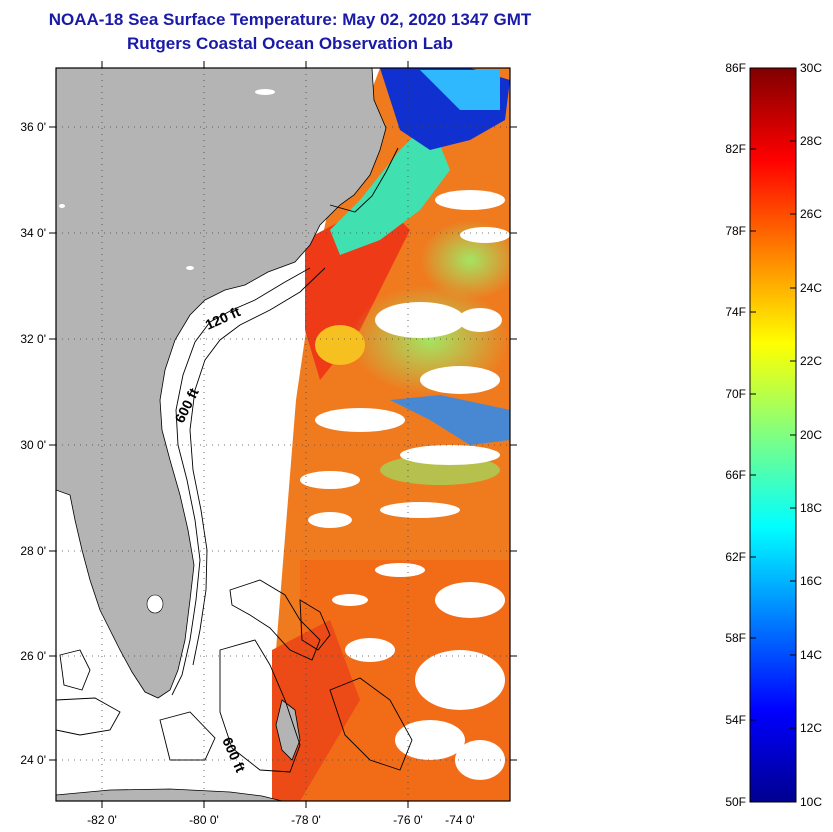  Describe the element at coordinates (33, 339) in the screenshot. I see `lat-label: 32 0'` at that location.